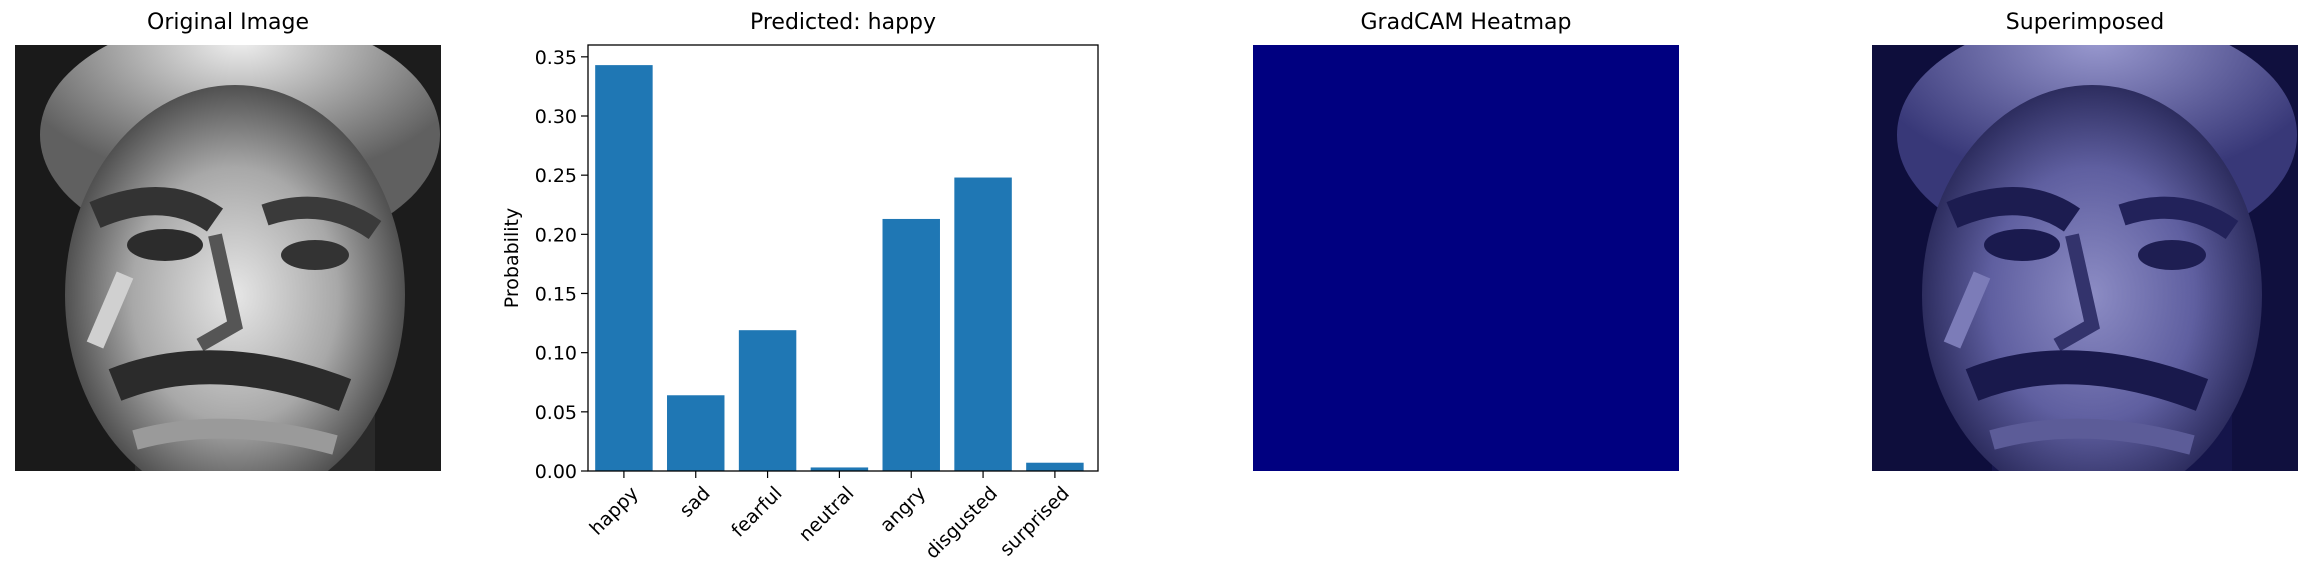 This screenshot has height=585, width=2304. Describe the element at coordinates (1055, 466) in the screenshot. I see `bar-surprised` at that location.